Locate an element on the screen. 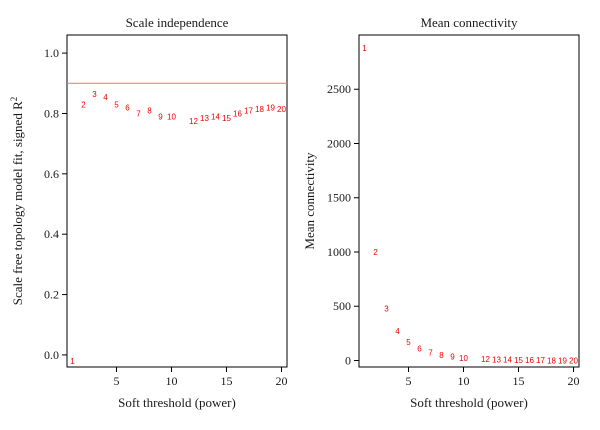 The width and height of the screenshot is (600, 430). y-tick-label: 2500 is located at coordinates (339, 89).